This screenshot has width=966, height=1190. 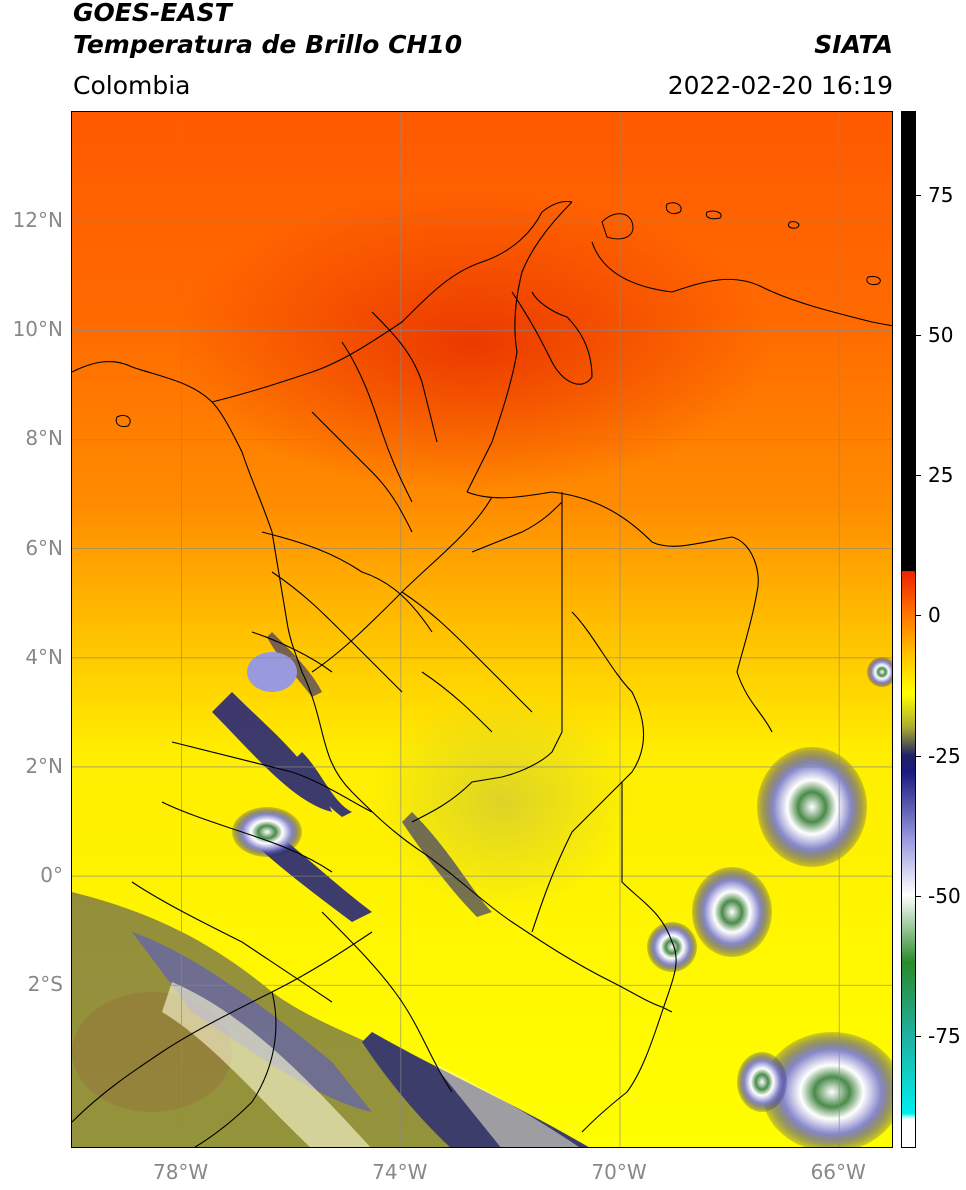 I want to click on longitude-tick-label: 70°W, so click(x=619, y=1172).